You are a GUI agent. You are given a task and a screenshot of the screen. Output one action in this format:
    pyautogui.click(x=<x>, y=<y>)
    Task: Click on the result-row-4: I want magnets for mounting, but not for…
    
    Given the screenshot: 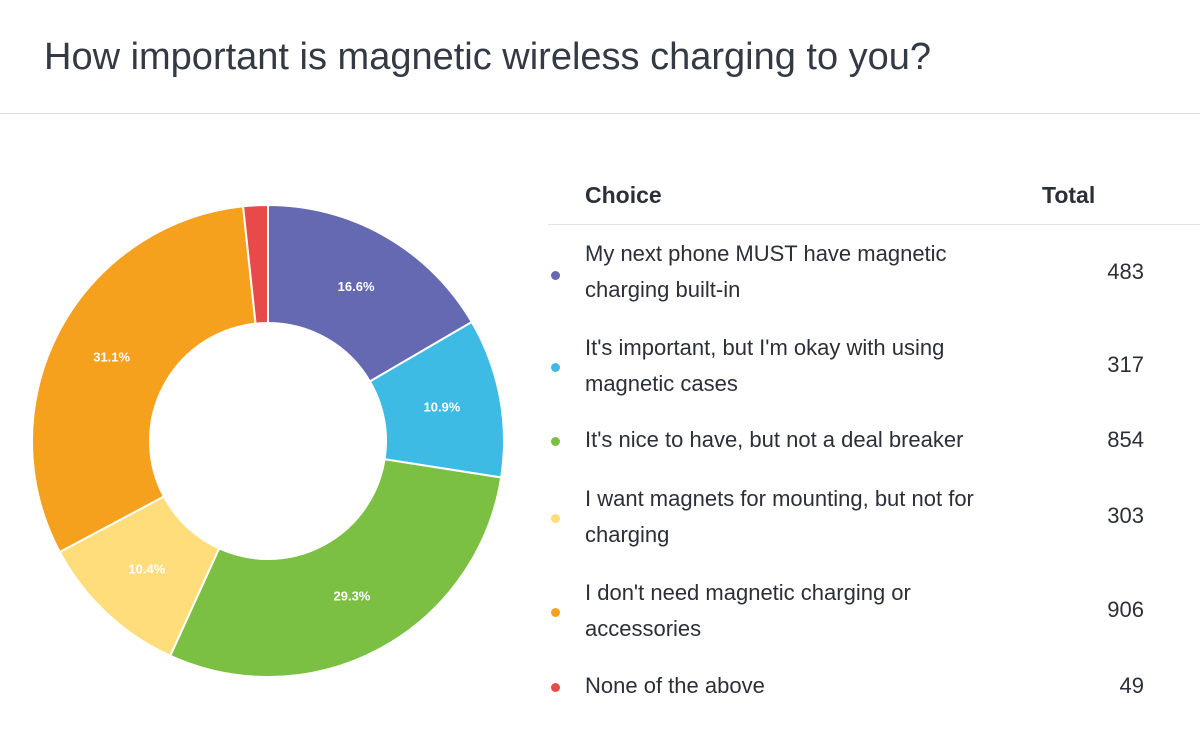 What is the action you would take?
    pyautogui.click(x=874, y=521)
    